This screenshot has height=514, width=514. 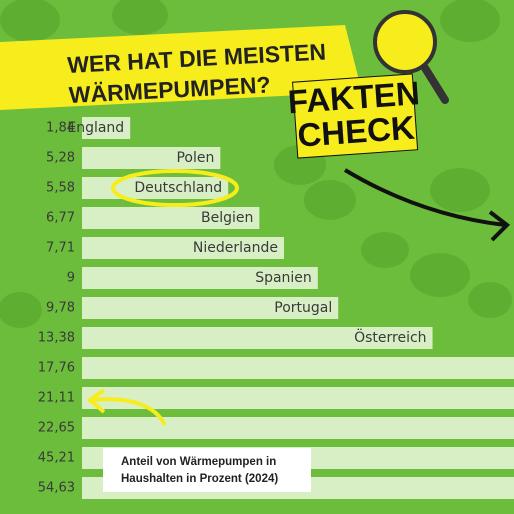 What do you see at coordinates (405, 42) in the screenshot?
I see `magnifier` at bounding box center [405, 42].